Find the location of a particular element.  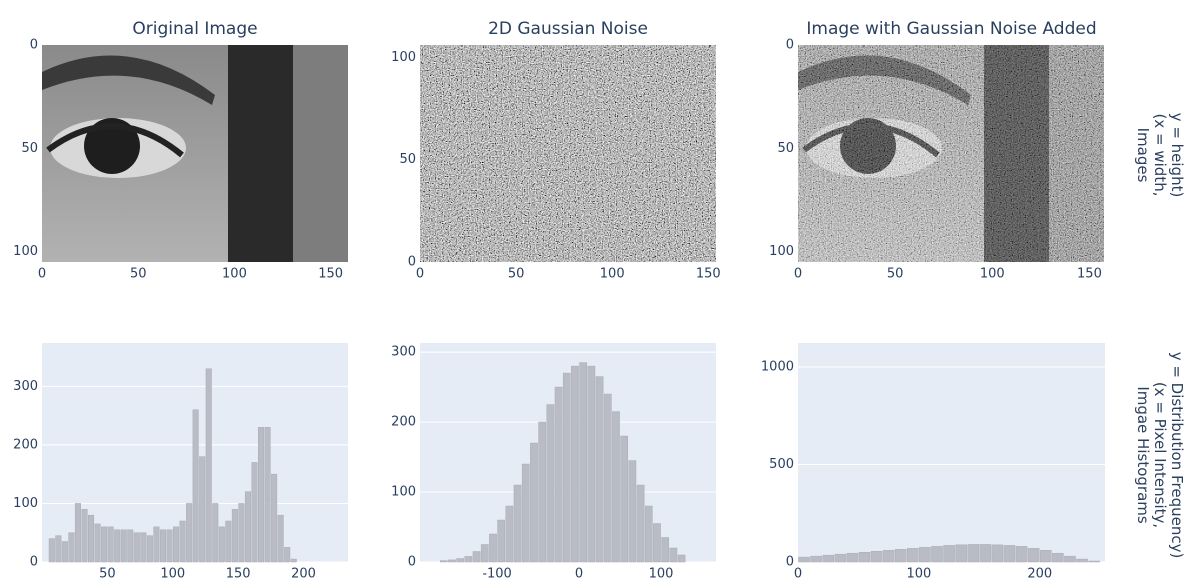

x-tick-label: 50 is located at coordinates (138, 274).